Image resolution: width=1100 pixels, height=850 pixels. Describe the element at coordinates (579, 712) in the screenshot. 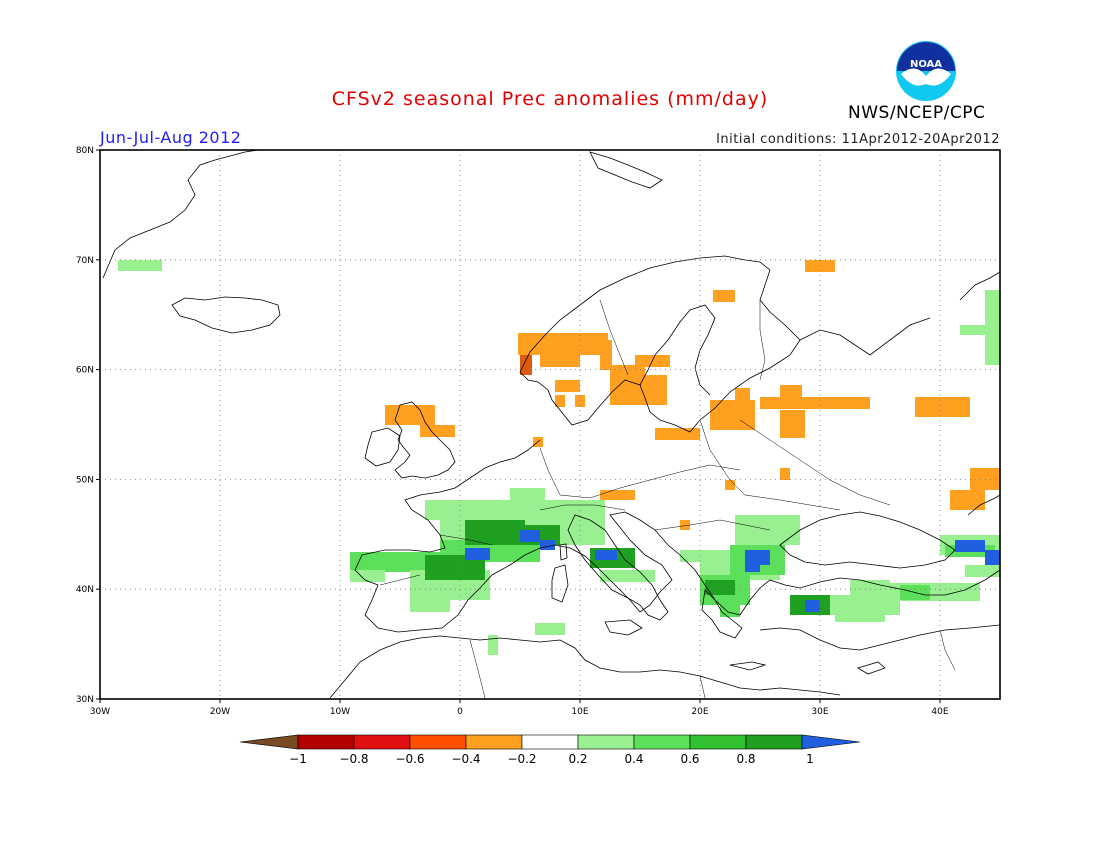

I see `lon-tick-label: 10E` at that location.